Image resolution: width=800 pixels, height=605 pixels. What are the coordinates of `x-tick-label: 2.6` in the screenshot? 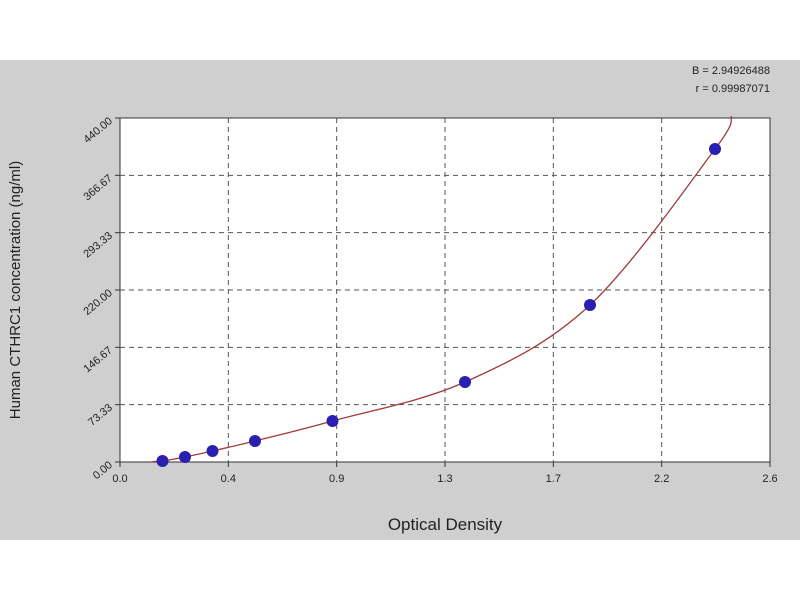 It's located at (769, 479).